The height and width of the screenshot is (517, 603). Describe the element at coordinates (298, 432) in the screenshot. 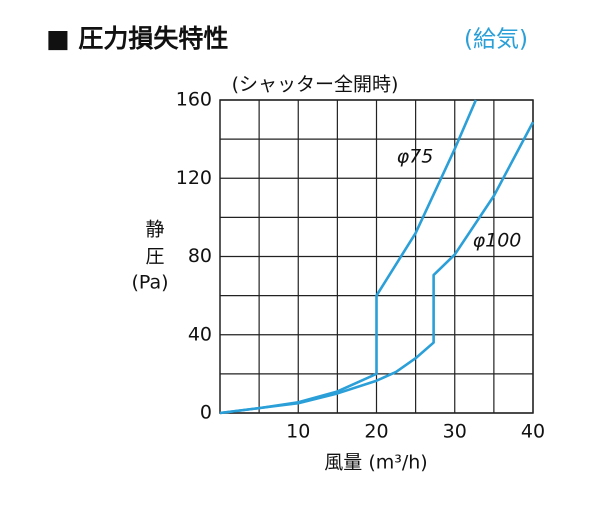

I see `x-tick-label: 10` at that location.